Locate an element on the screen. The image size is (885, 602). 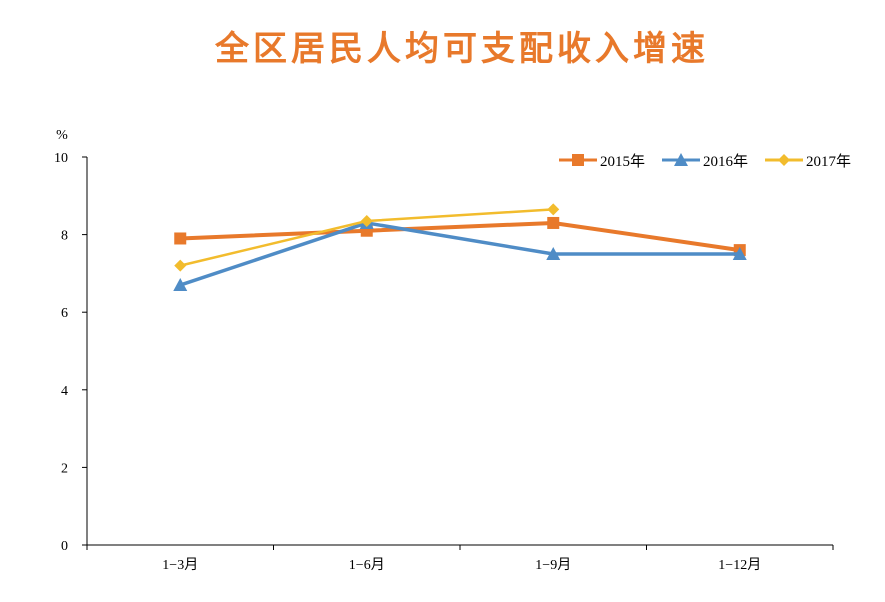
legend-label: 2017年 is located at coordinates (828, 161).